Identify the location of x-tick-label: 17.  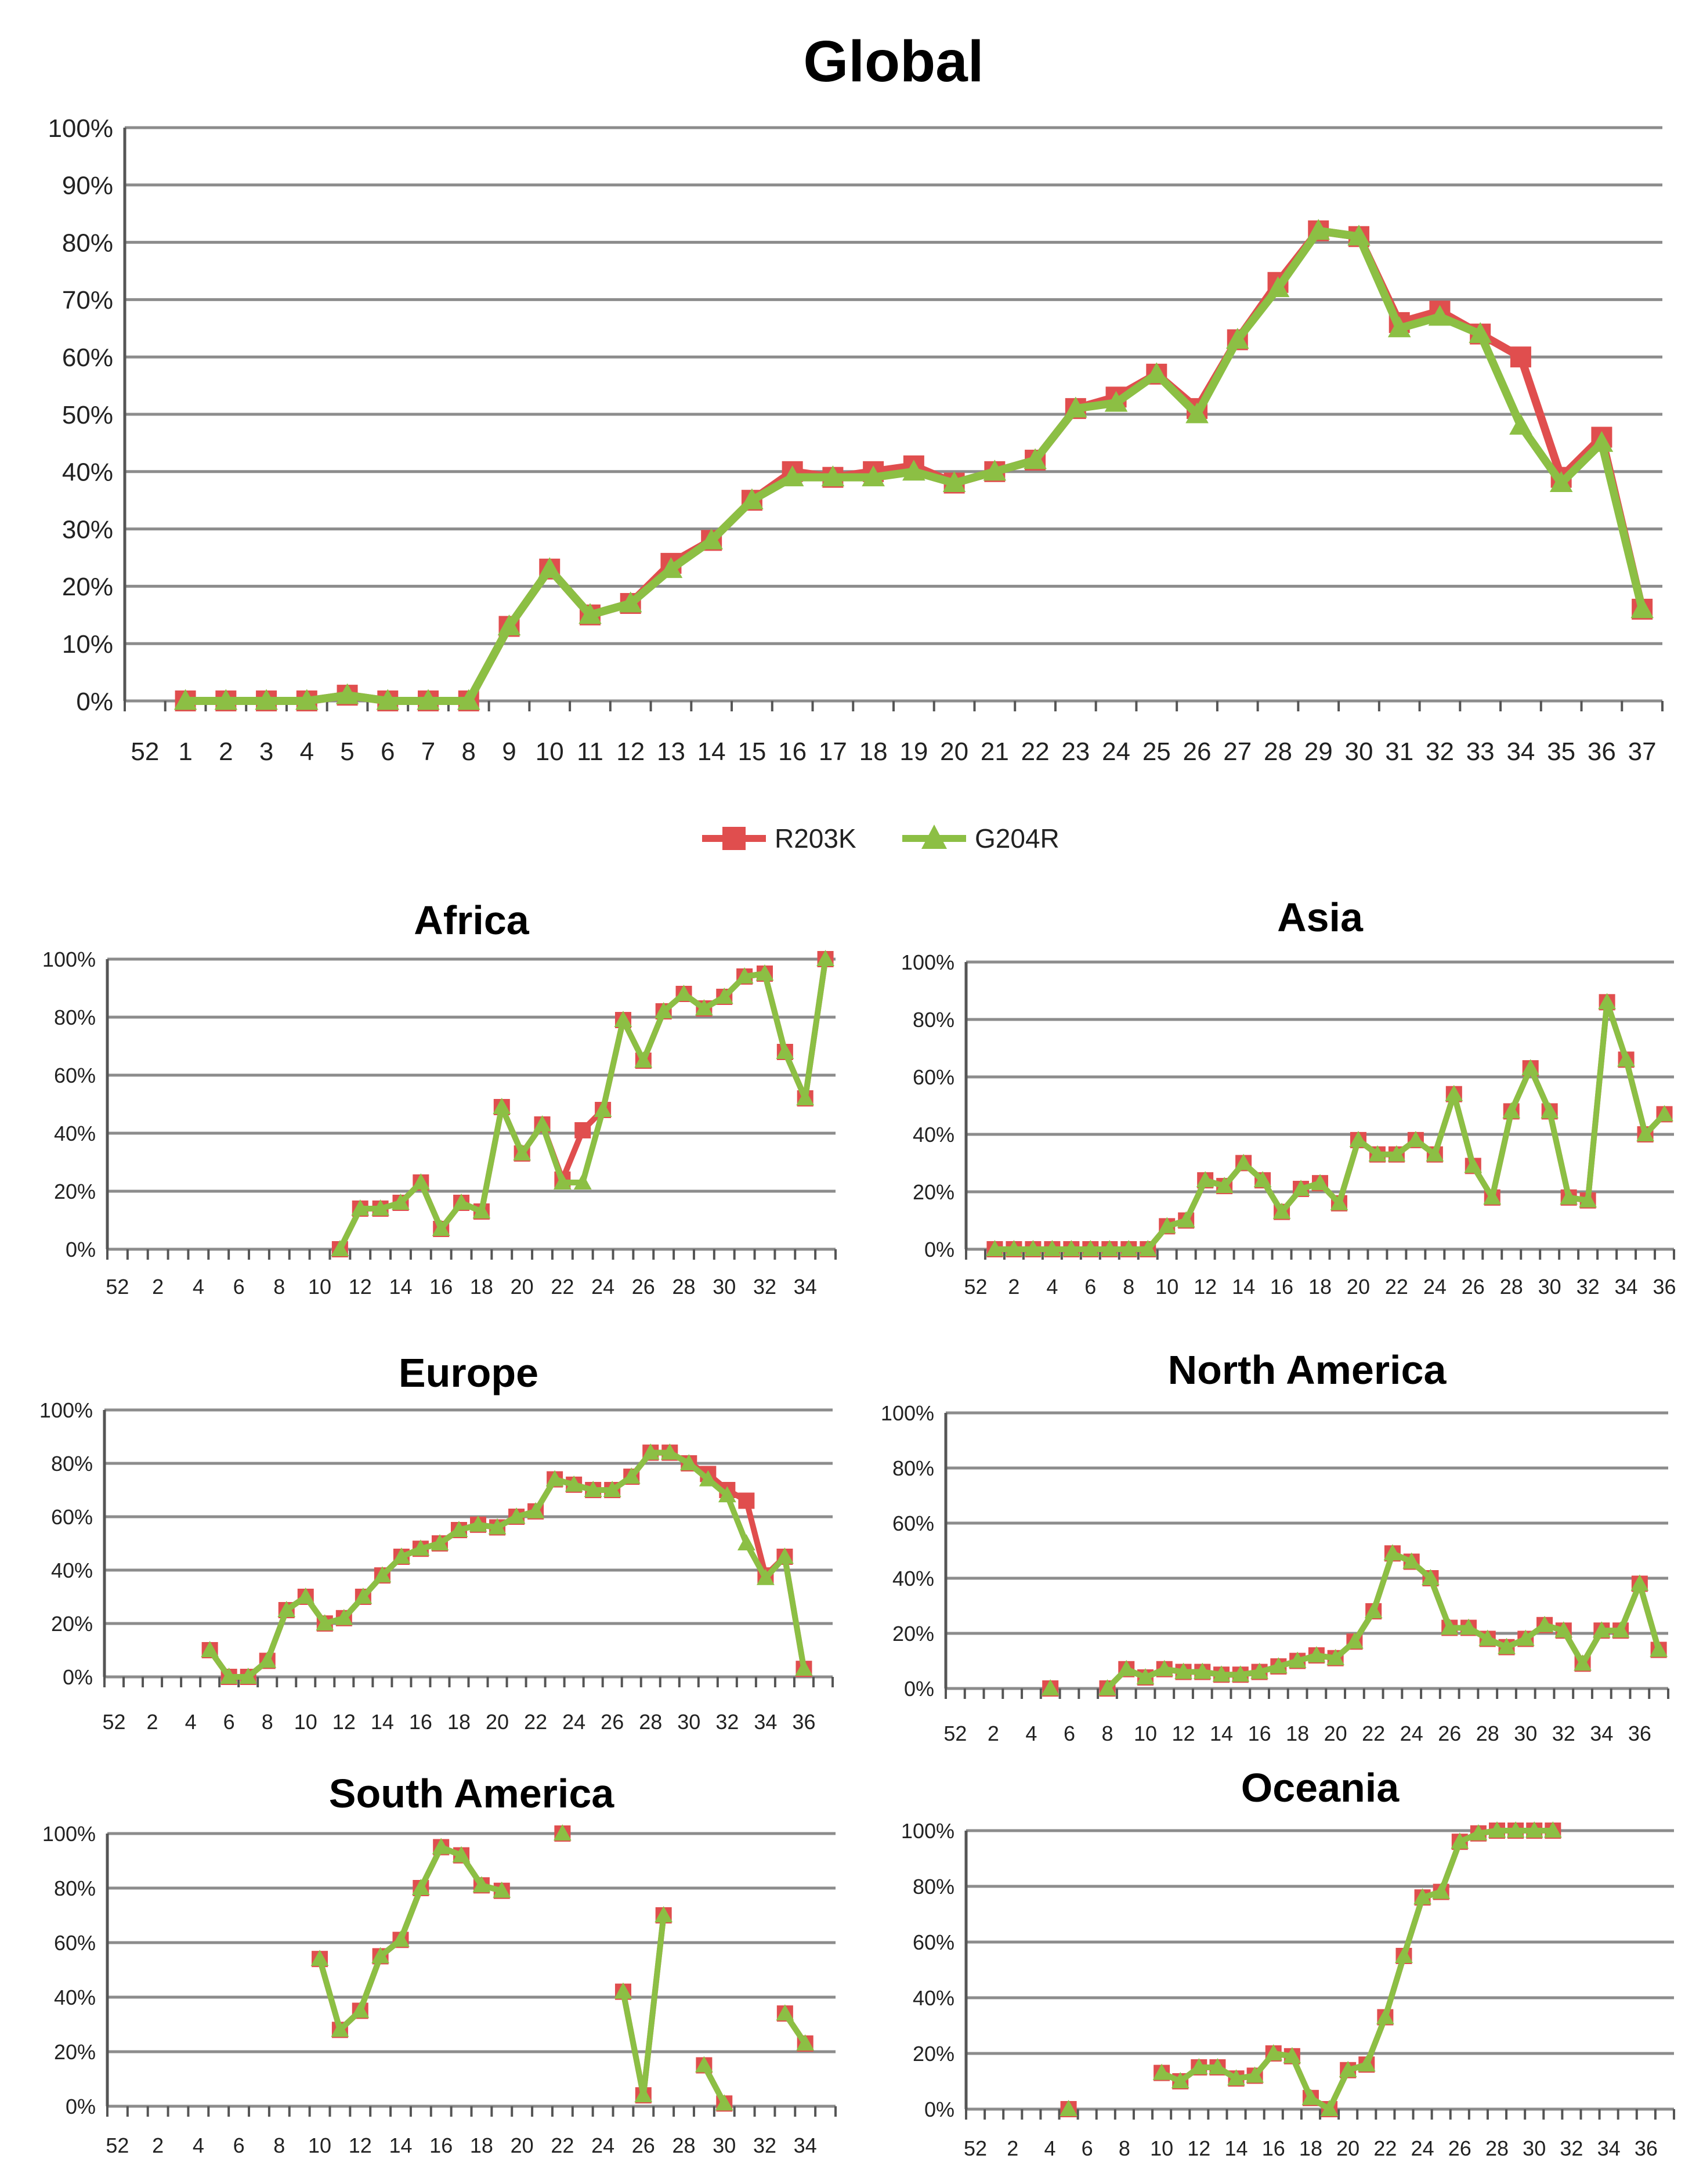
(833, 751).